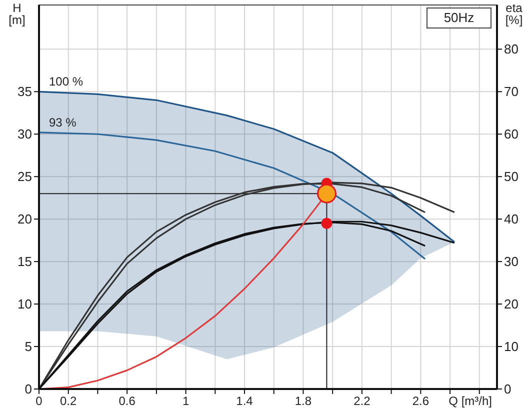  What do you see at coordinates (511, 176) in the screenshot?
I see `y2-tick-label: 50` at bounding box center [511, 176].